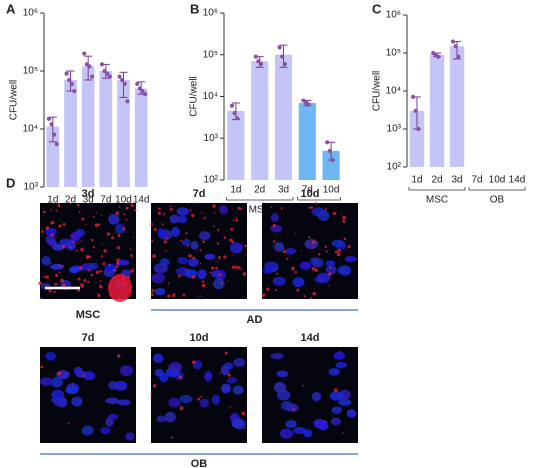 Image resolution: width=550 pixels, height=468 pixels. What do you see at coordinates (437, 200) in the screenshot?
I see `group-label: MSC` at bounding box center [437, 200].